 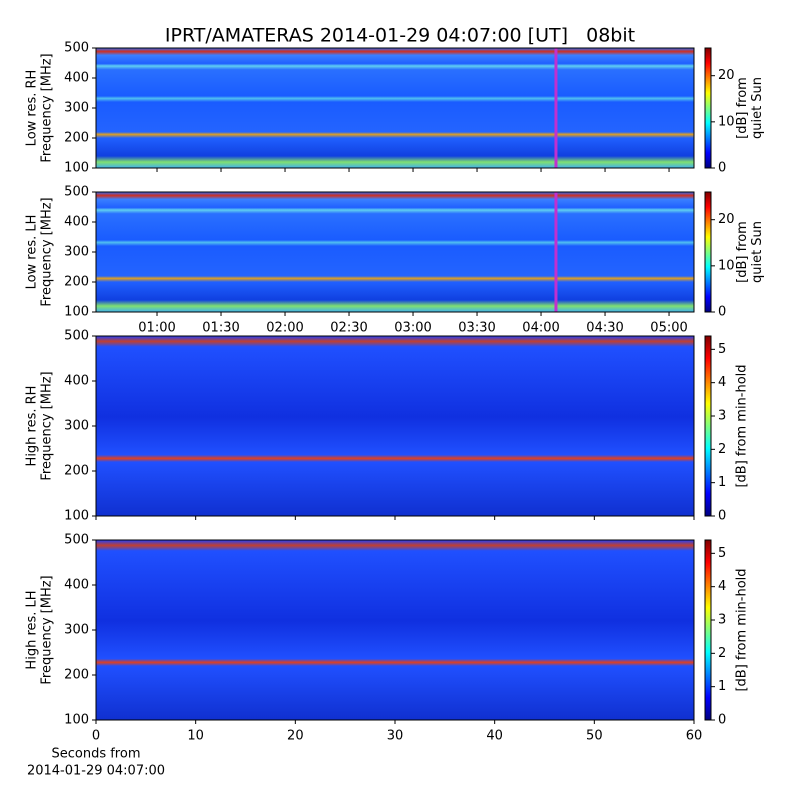 What do you see at coordinates (156, 328) in the screenshot?
I see `x-tick-label: 01:00` at bounding box center [156, 328].